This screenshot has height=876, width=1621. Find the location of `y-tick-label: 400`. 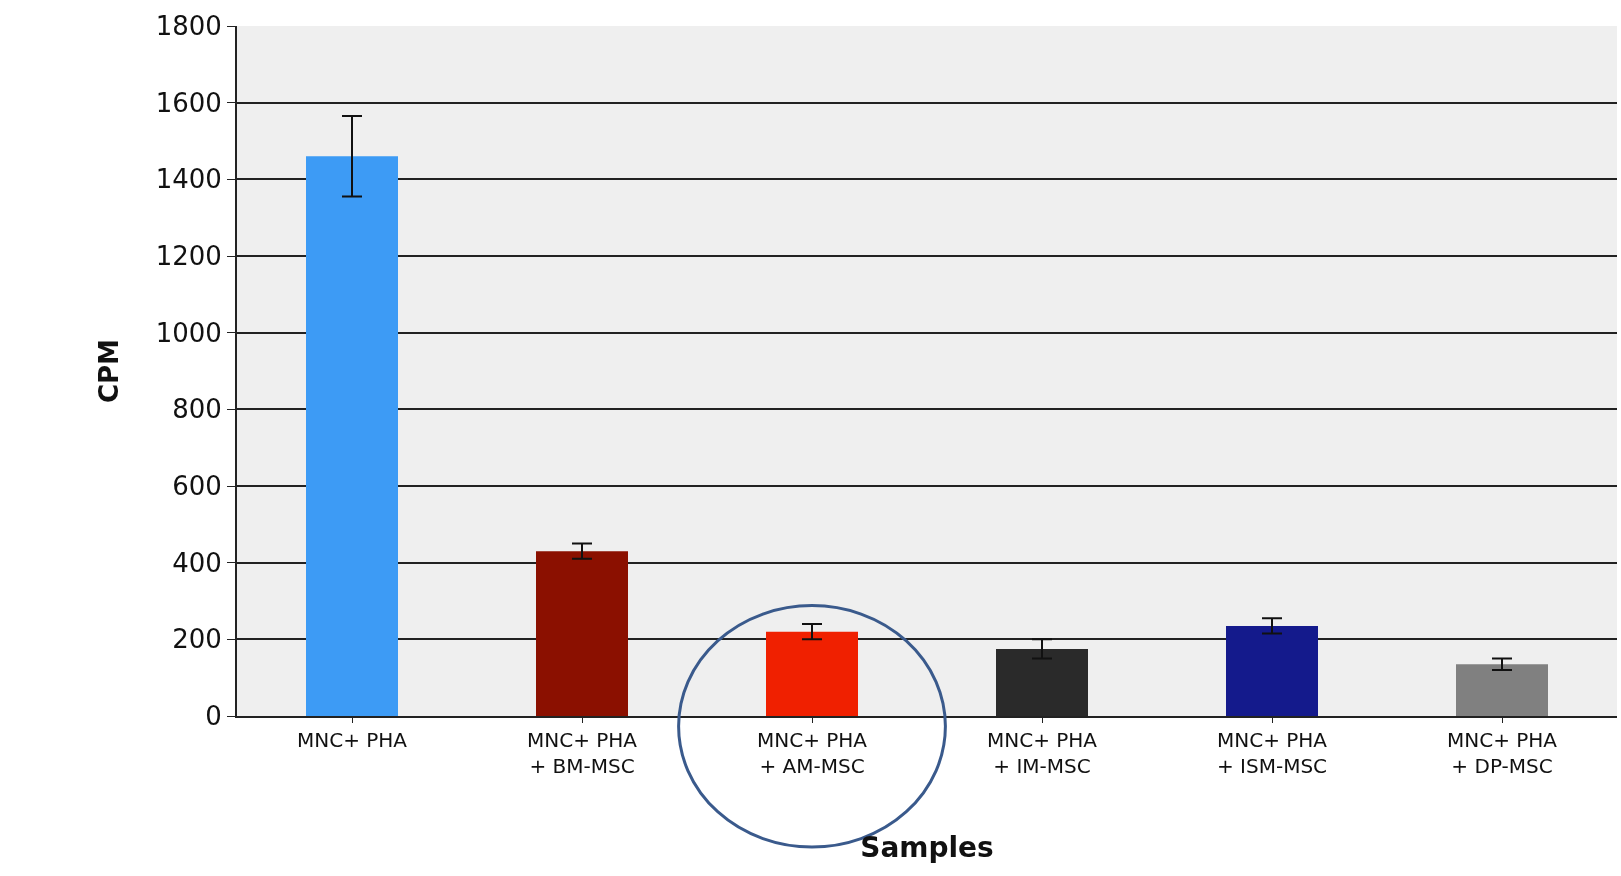

y-tick-label: 400 is located at coordinates (197, 562).